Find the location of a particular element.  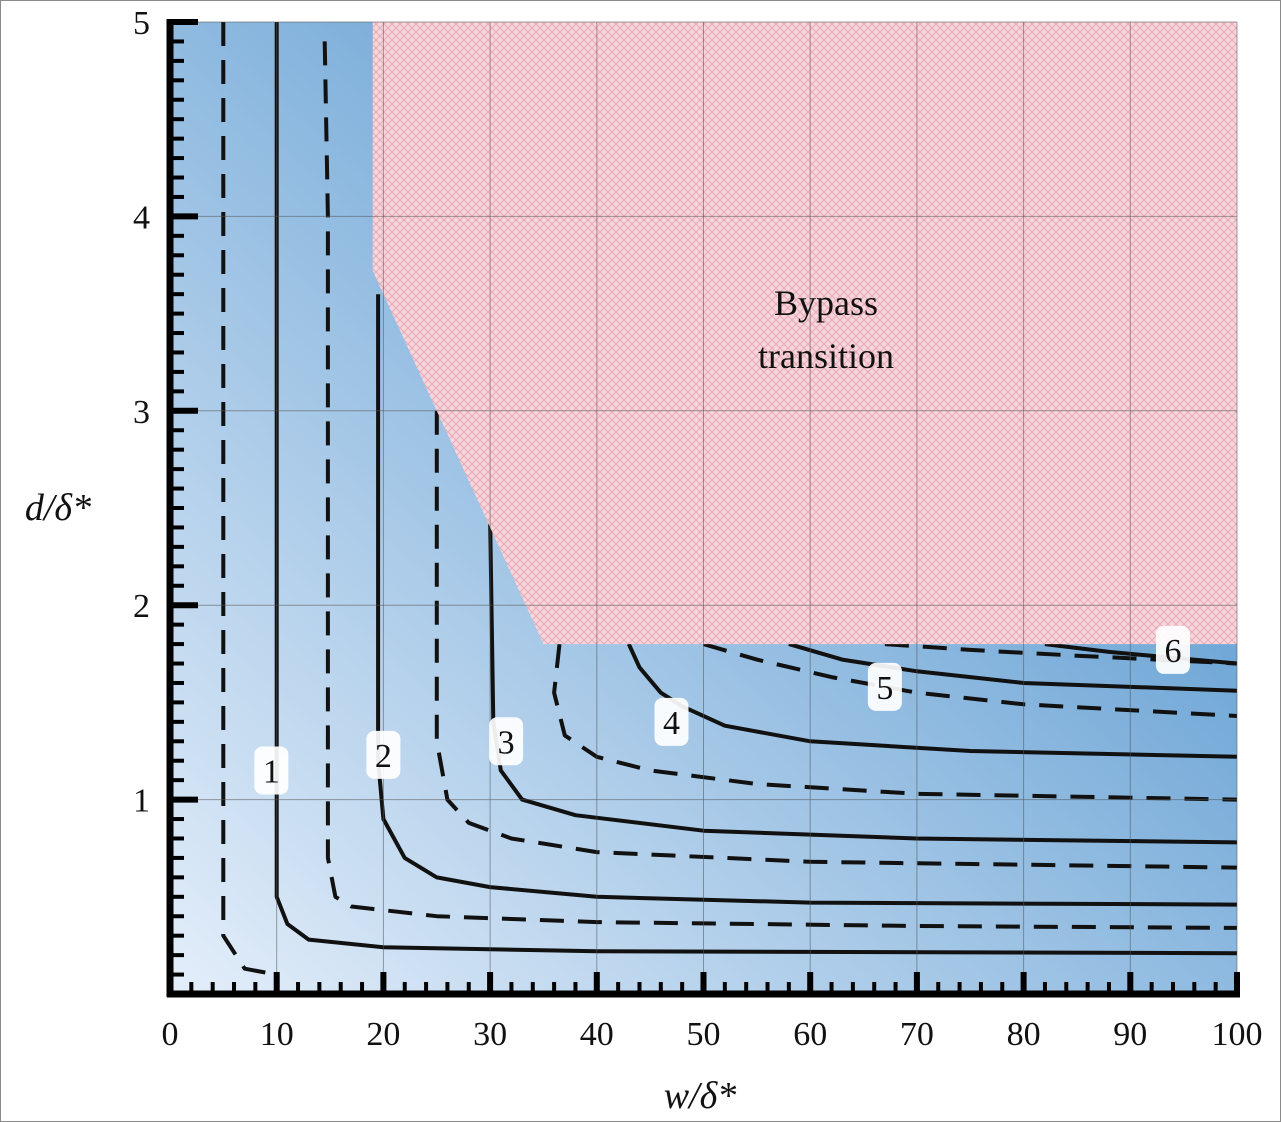

x-tick-label: 0 is located at coordinates (170, 1034).